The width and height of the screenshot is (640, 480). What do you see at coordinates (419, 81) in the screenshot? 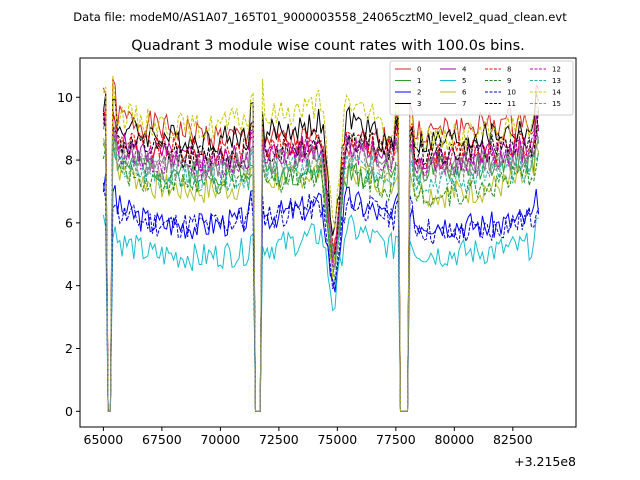
I see `legend-label-1: 1` at bounding box center [419, 81].